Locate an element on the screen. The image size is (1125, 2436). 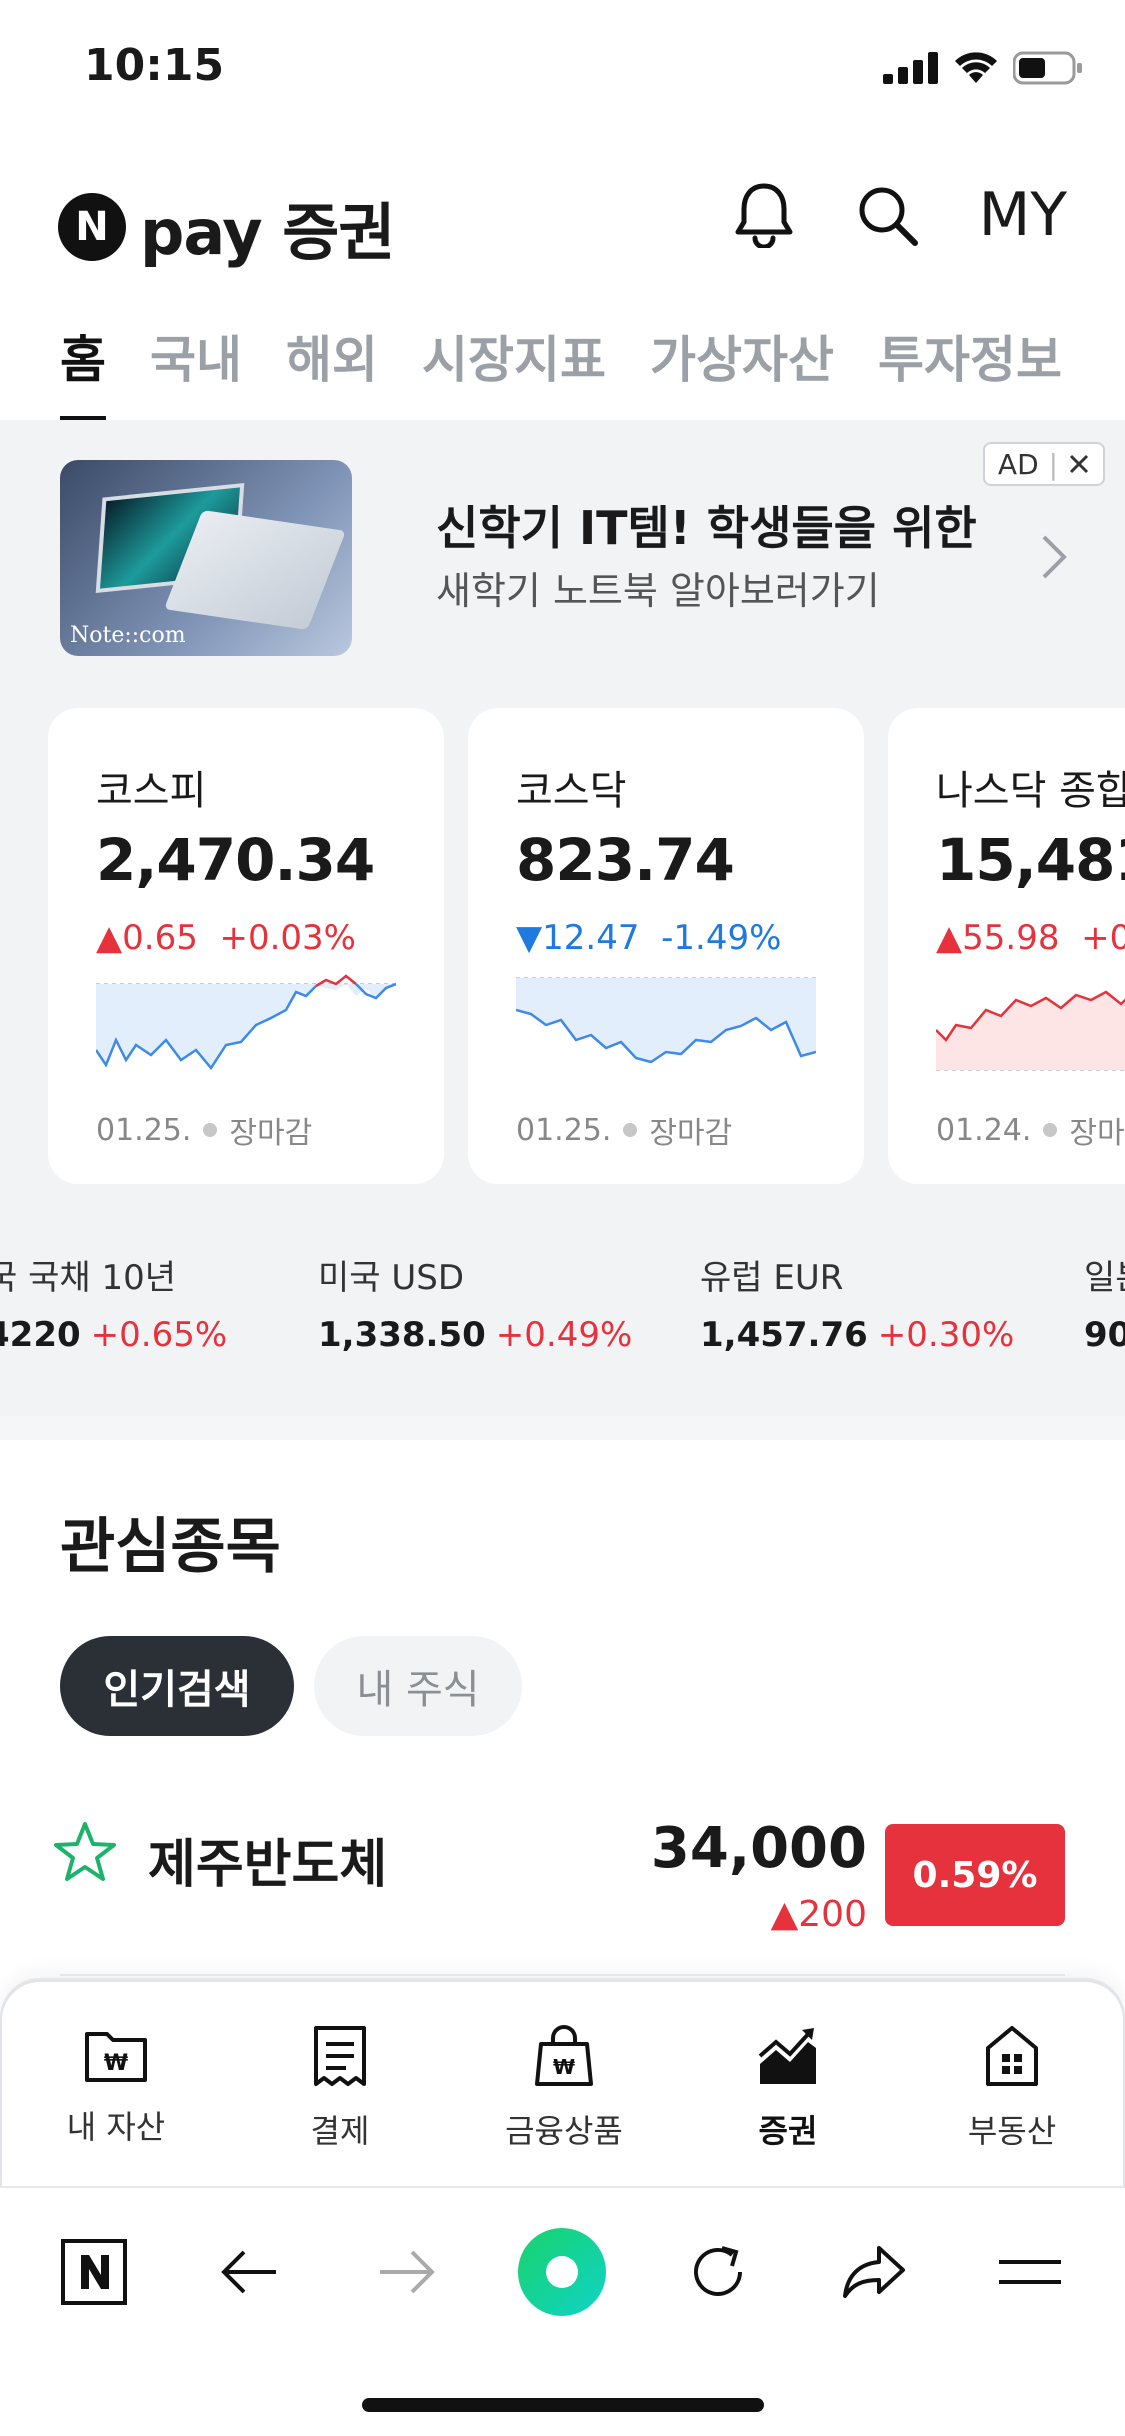
stock-change: ▲200 is located at coordinates (818, 1914).